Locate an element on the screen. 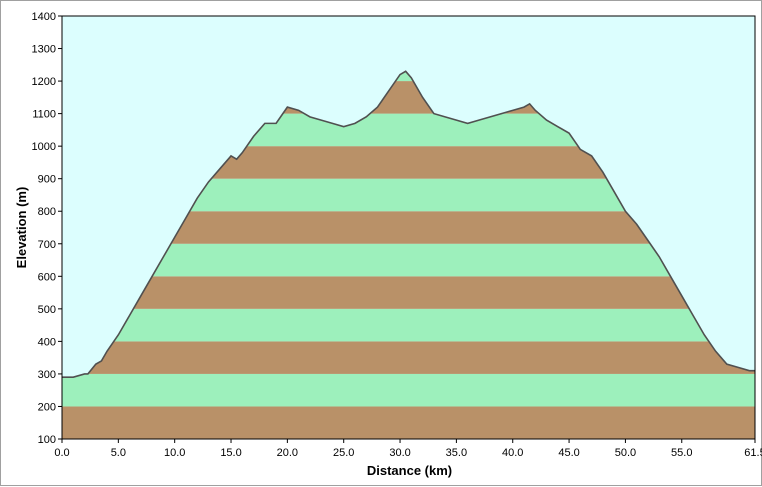 The height and width of the screenshot is (487, 762). x-tick-label: 30.0 is located at coordinates (399, 453).